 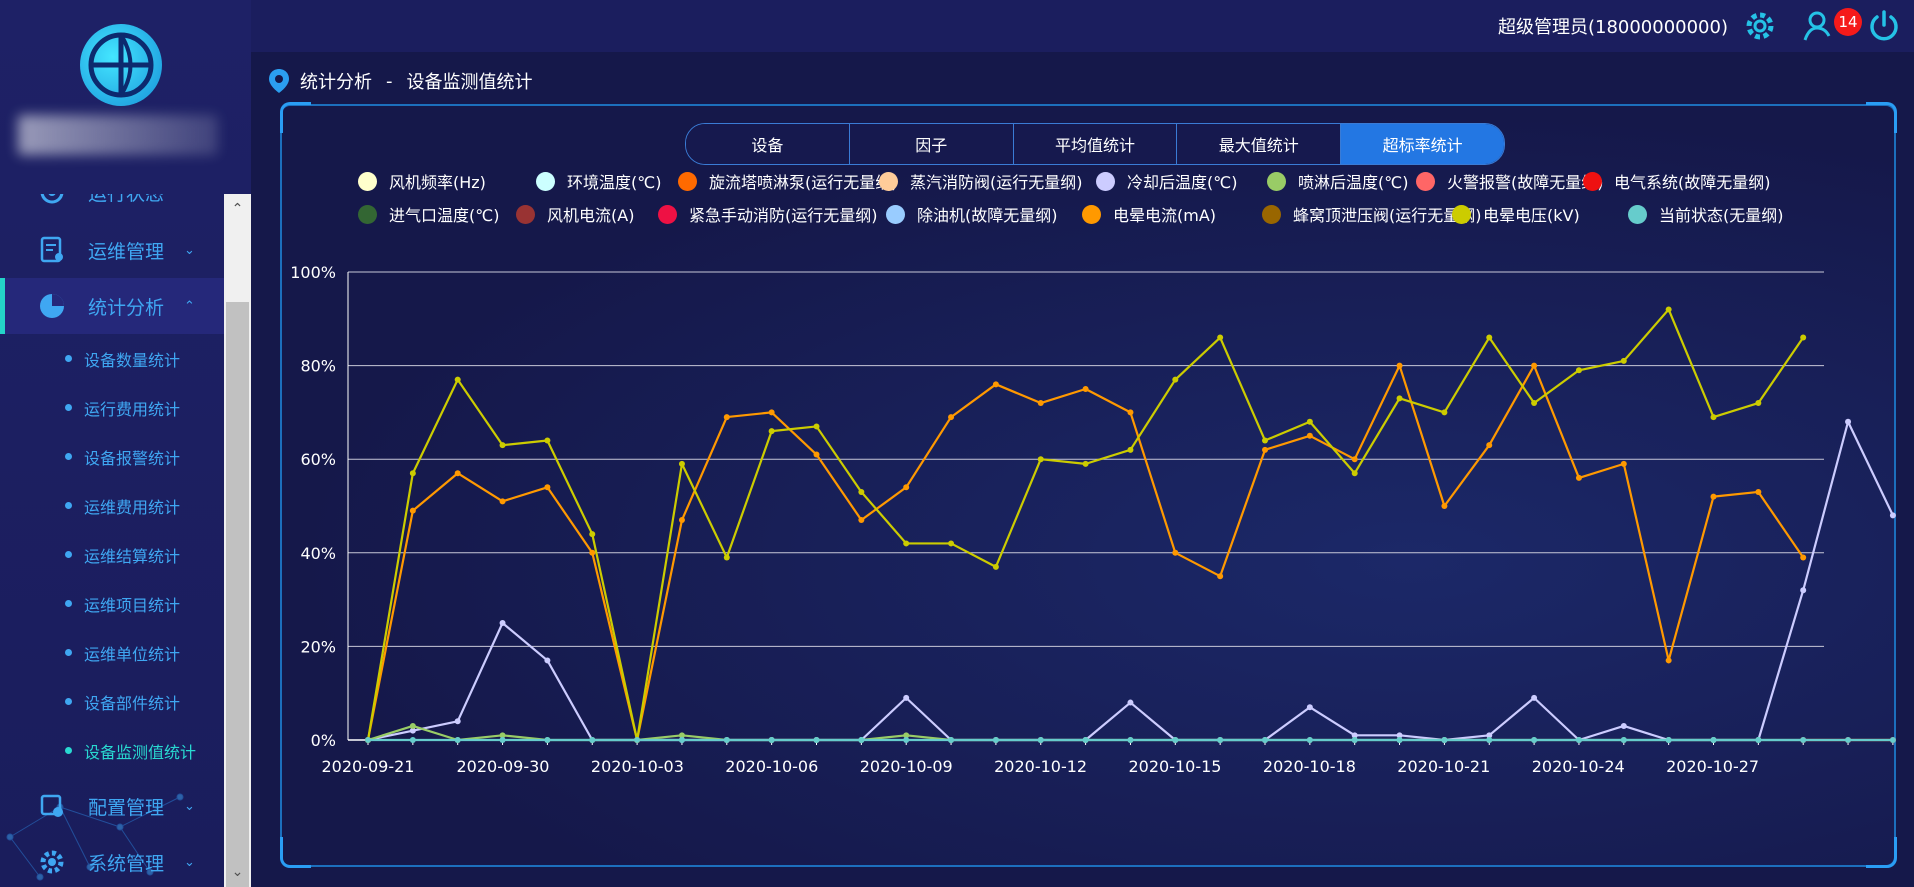 I want to click on tab-maximum: 最大值统计, so click(x=1259, y=144).